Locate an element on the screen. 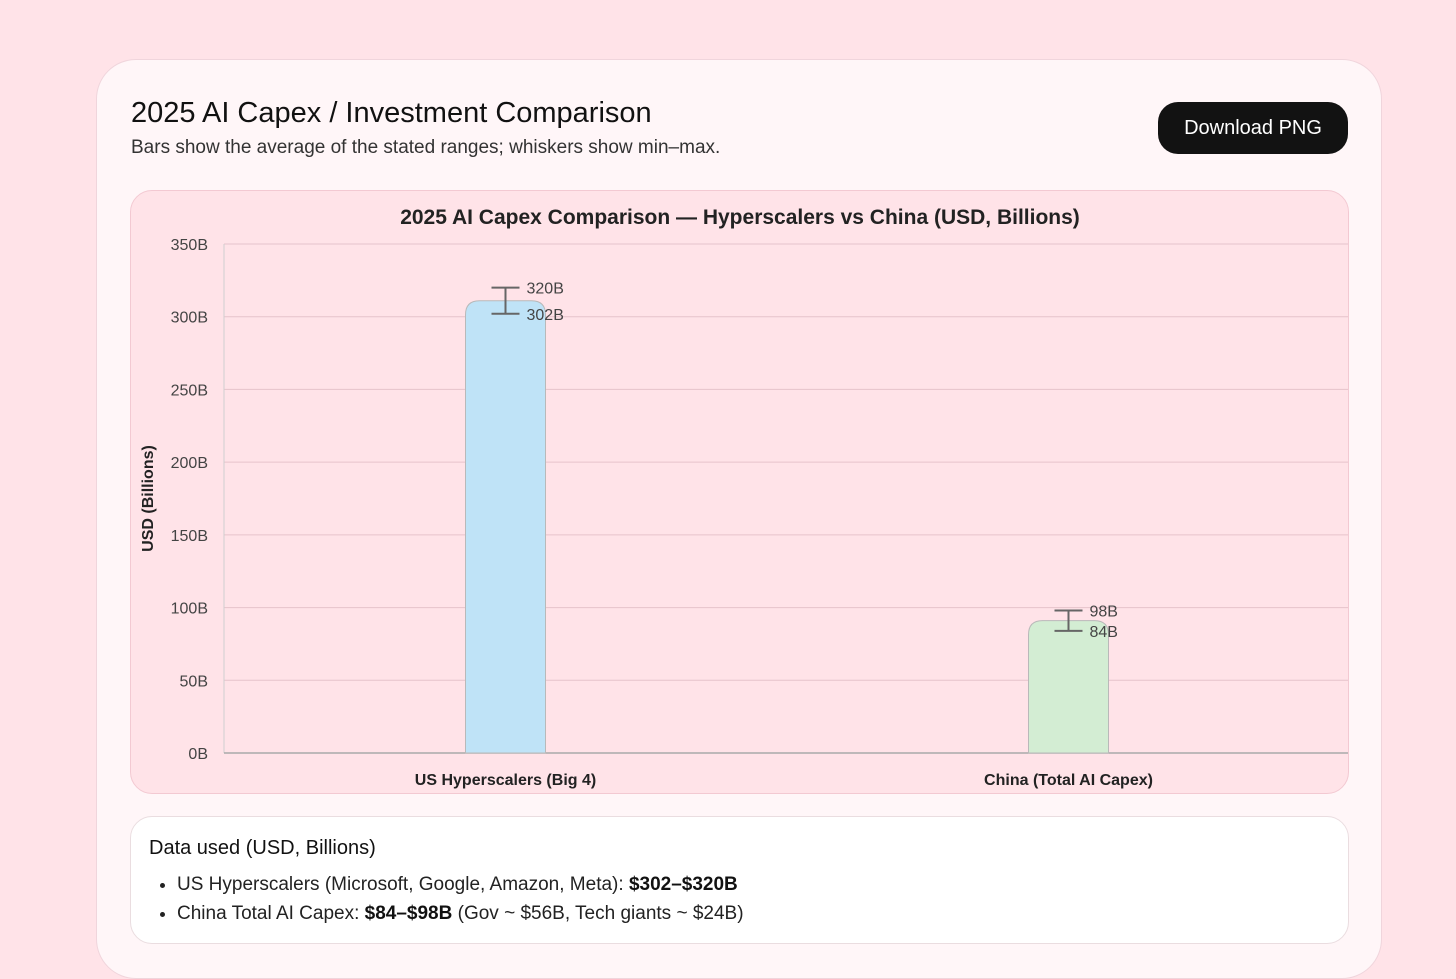 The width and height of the screenshot is (1456, 979). y-tick-label: 250B is located at coordinates (189, 390).